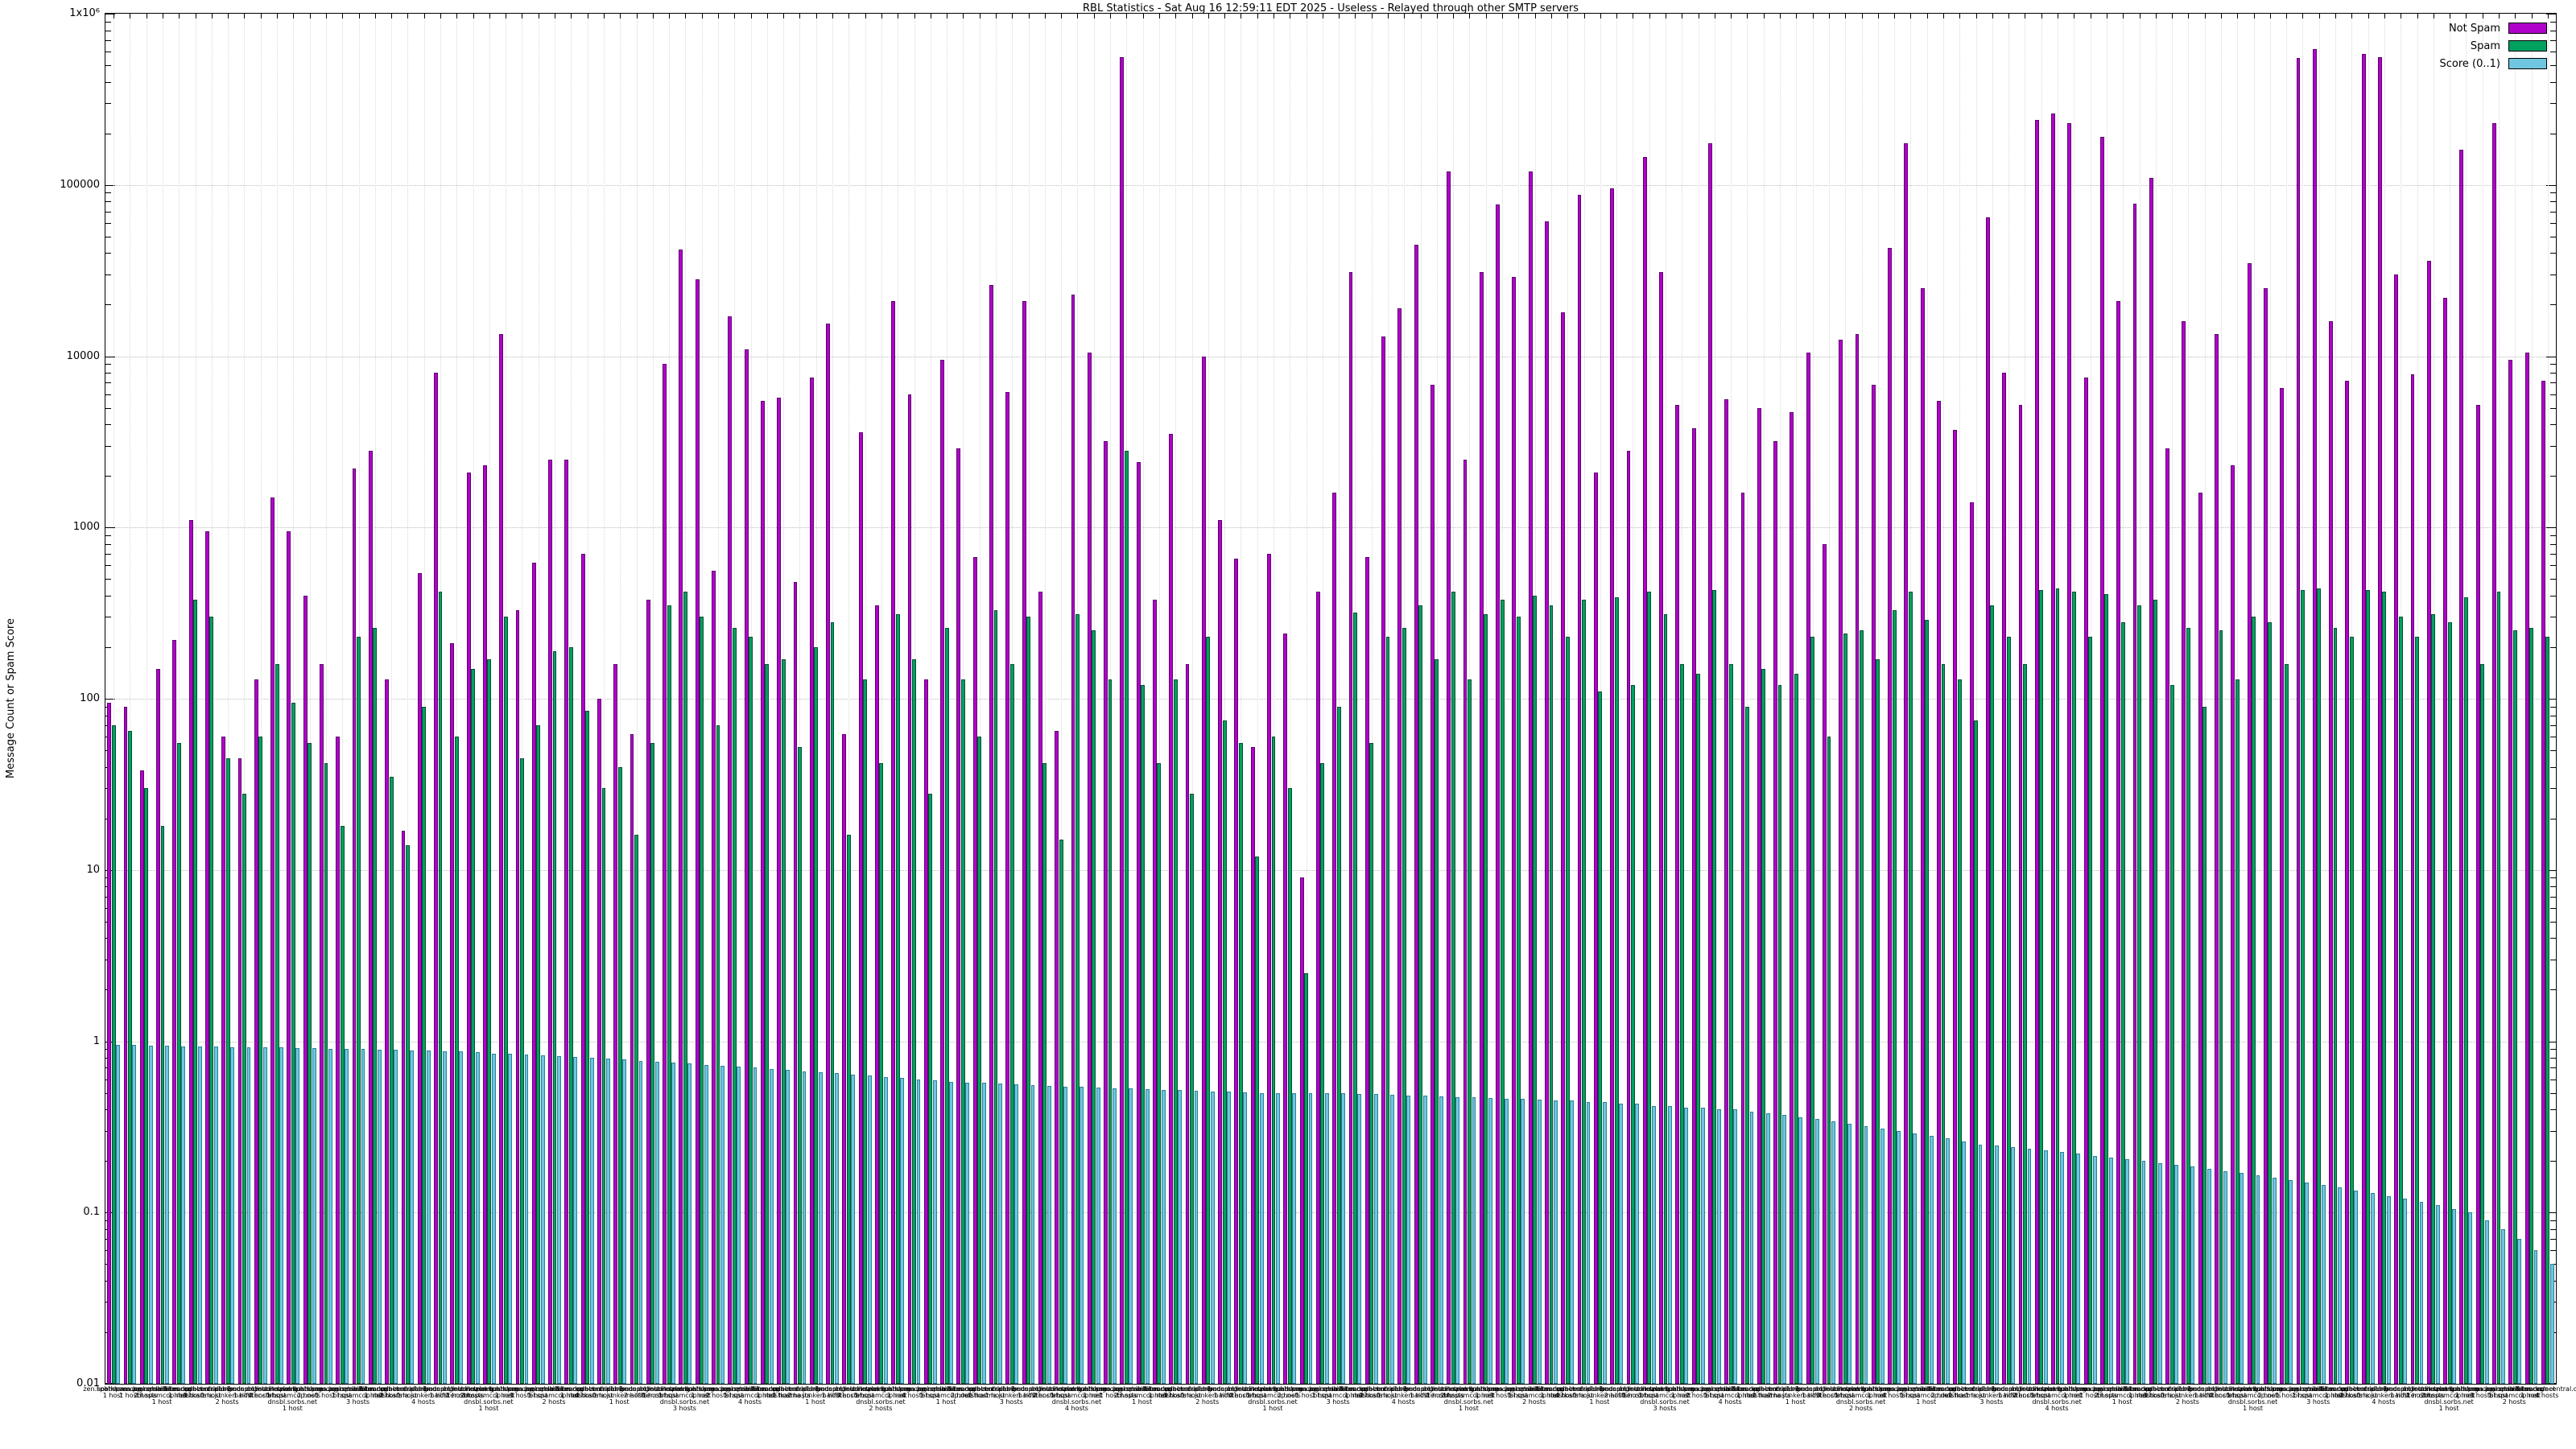 The image size is (2576, 1449). What do you see at coordinates (1452, 1392) in the screenshot?
I see `x-tick-label-lines: list.dnswl.org 2 hosts` at bounding box center [1452, 1392].